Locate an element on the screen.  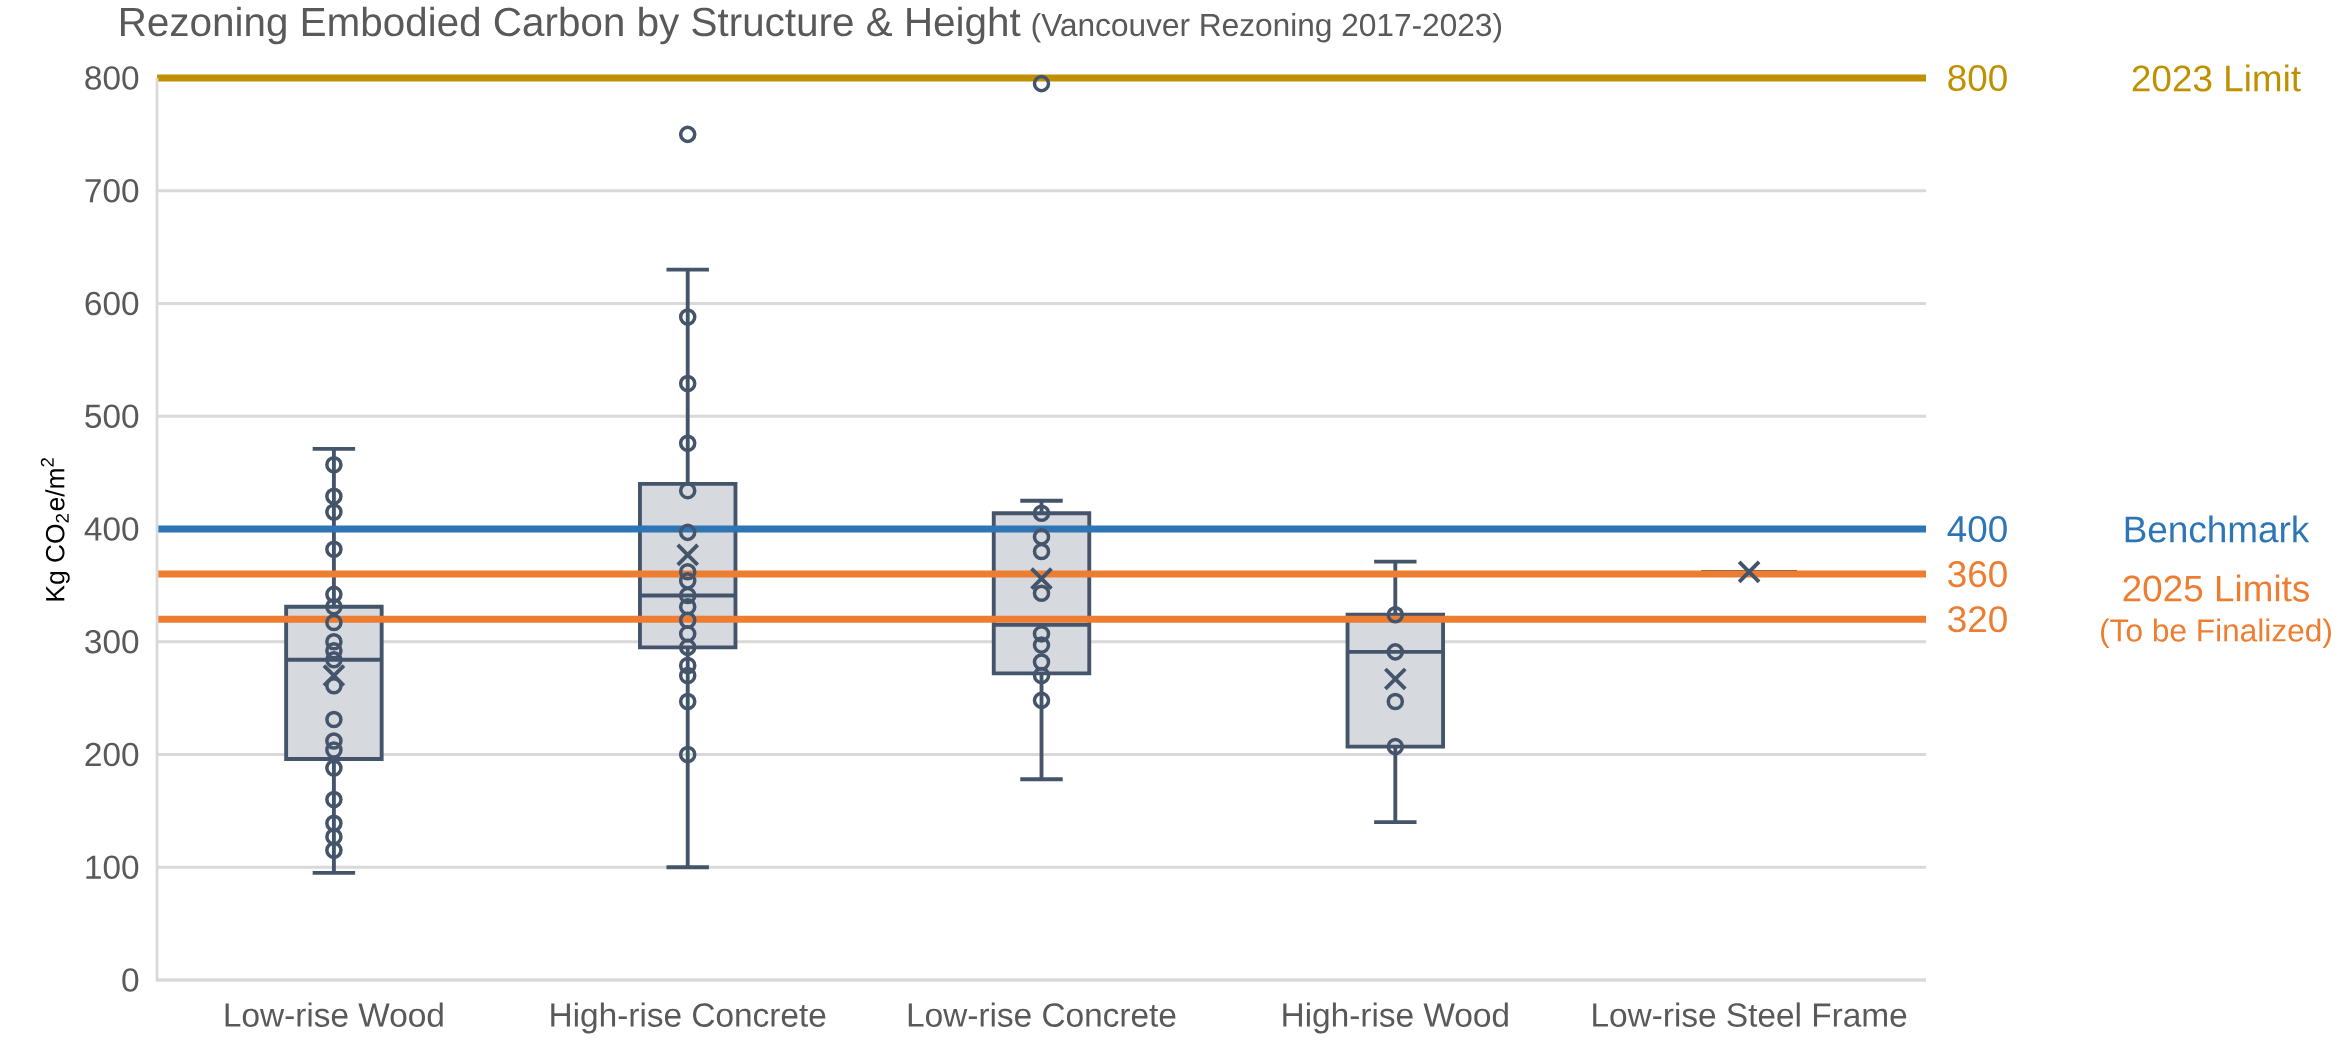
x-tick-label: Low-rise Concrete is located at coordinates (1042, 1014).